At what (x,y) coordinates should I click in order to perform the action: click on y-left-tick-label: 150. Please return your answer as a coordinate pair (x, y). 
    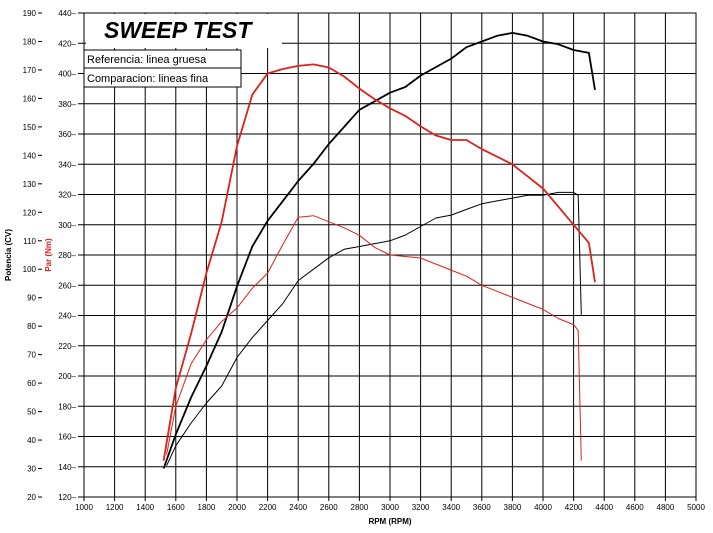
    Looking at the image, I should click on (30, 127).